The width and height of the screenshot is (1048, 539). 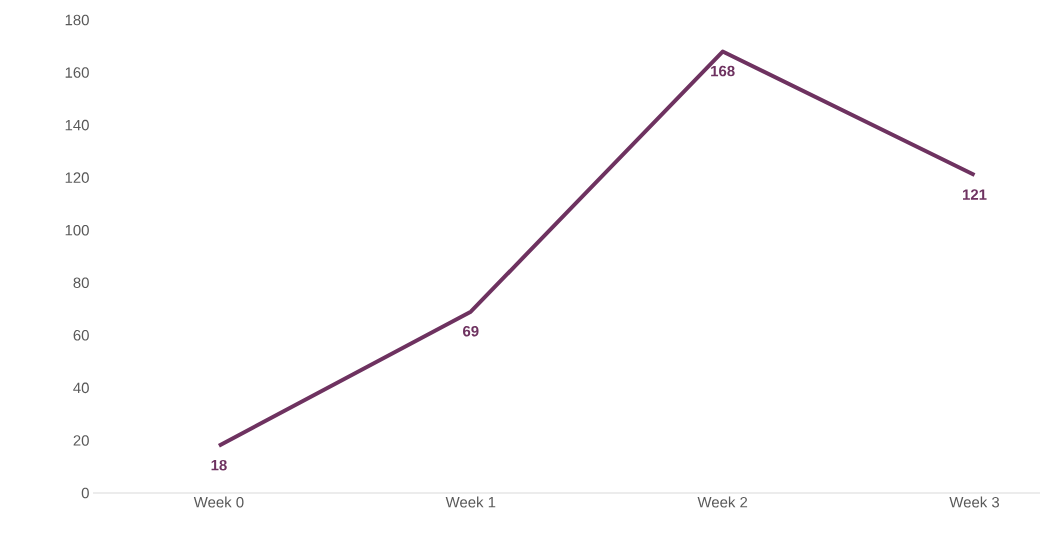 What do you see at coordinates (975, 194) in the screenshot?
I see `data-label: 121` at bounding box center [975, 194].